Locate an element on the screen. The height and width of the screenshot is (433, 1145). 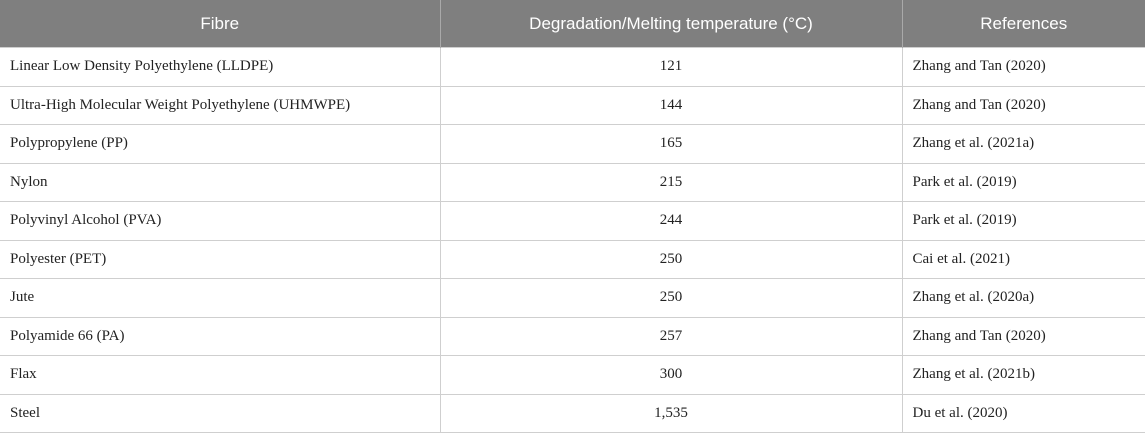
table-cell: 244 is located at coordinates (671, 221).